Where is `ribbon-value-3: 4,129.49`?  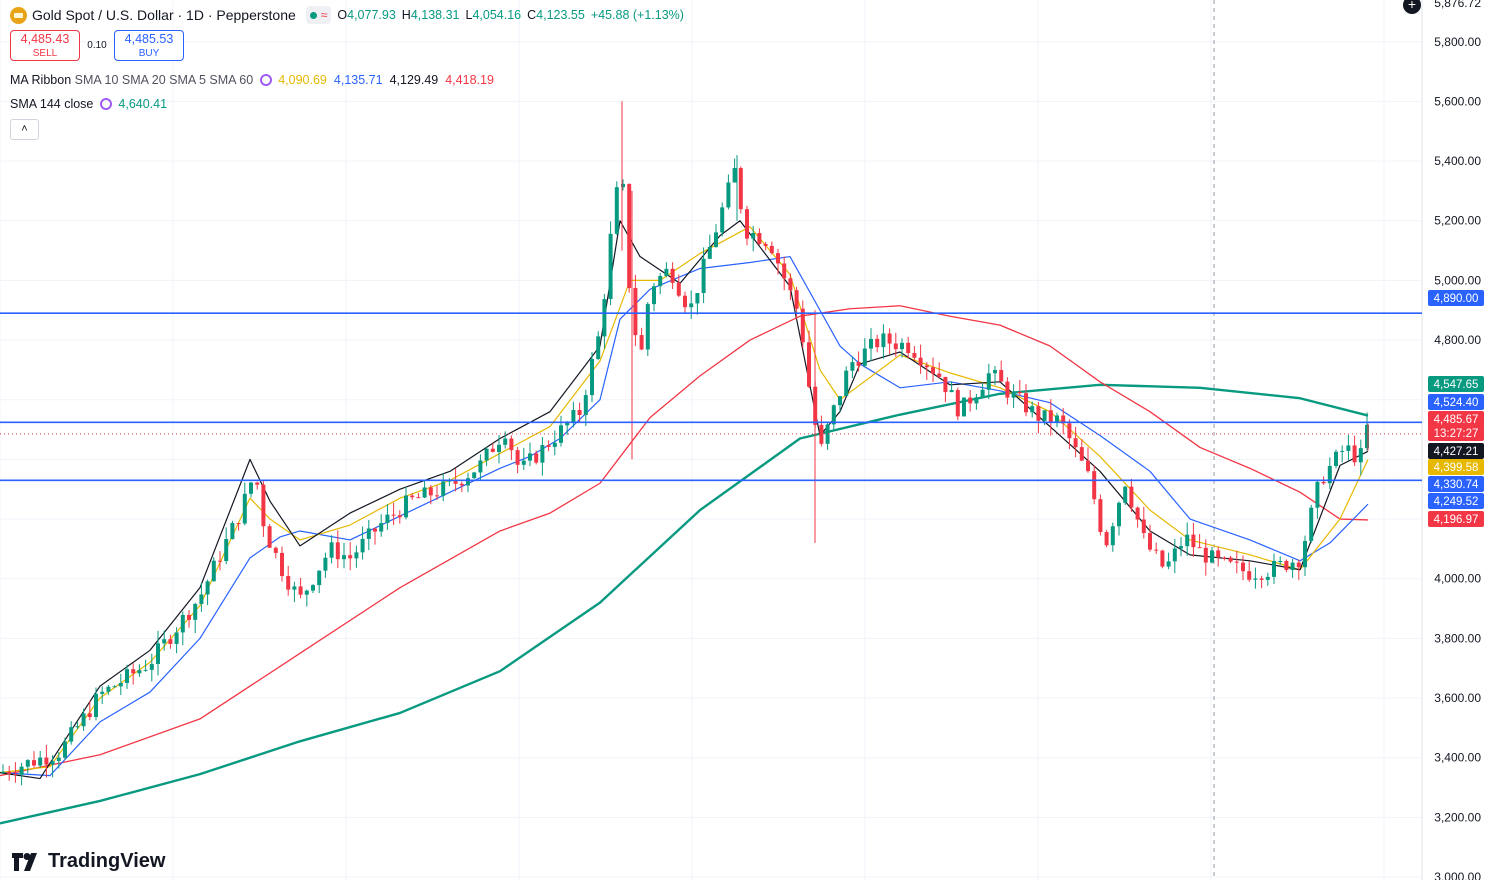 ribbon-value-3: 4,129.49 is located at coordinates (414, 80).